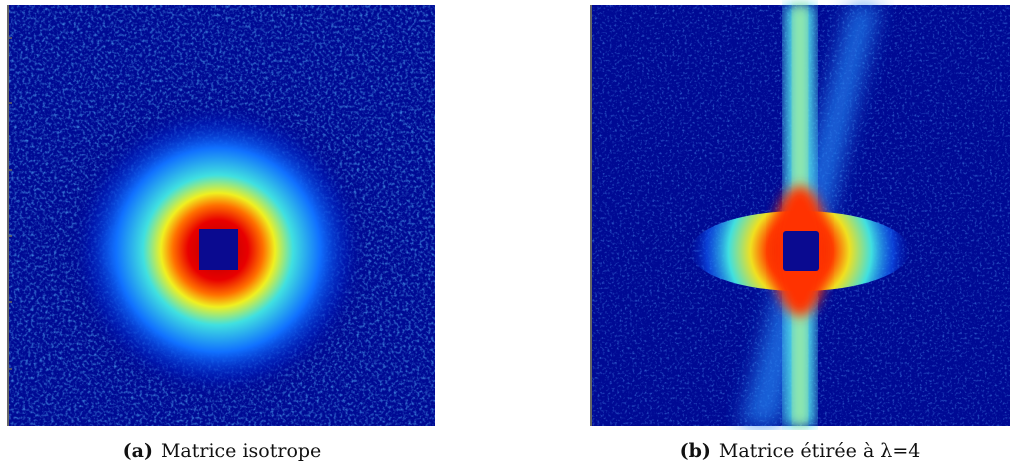 The height and width of the screenshot is (468, 1011). Describe the element at coordinates (137, 451) in the screenshot. I see `caption-label: (a)` at that location.